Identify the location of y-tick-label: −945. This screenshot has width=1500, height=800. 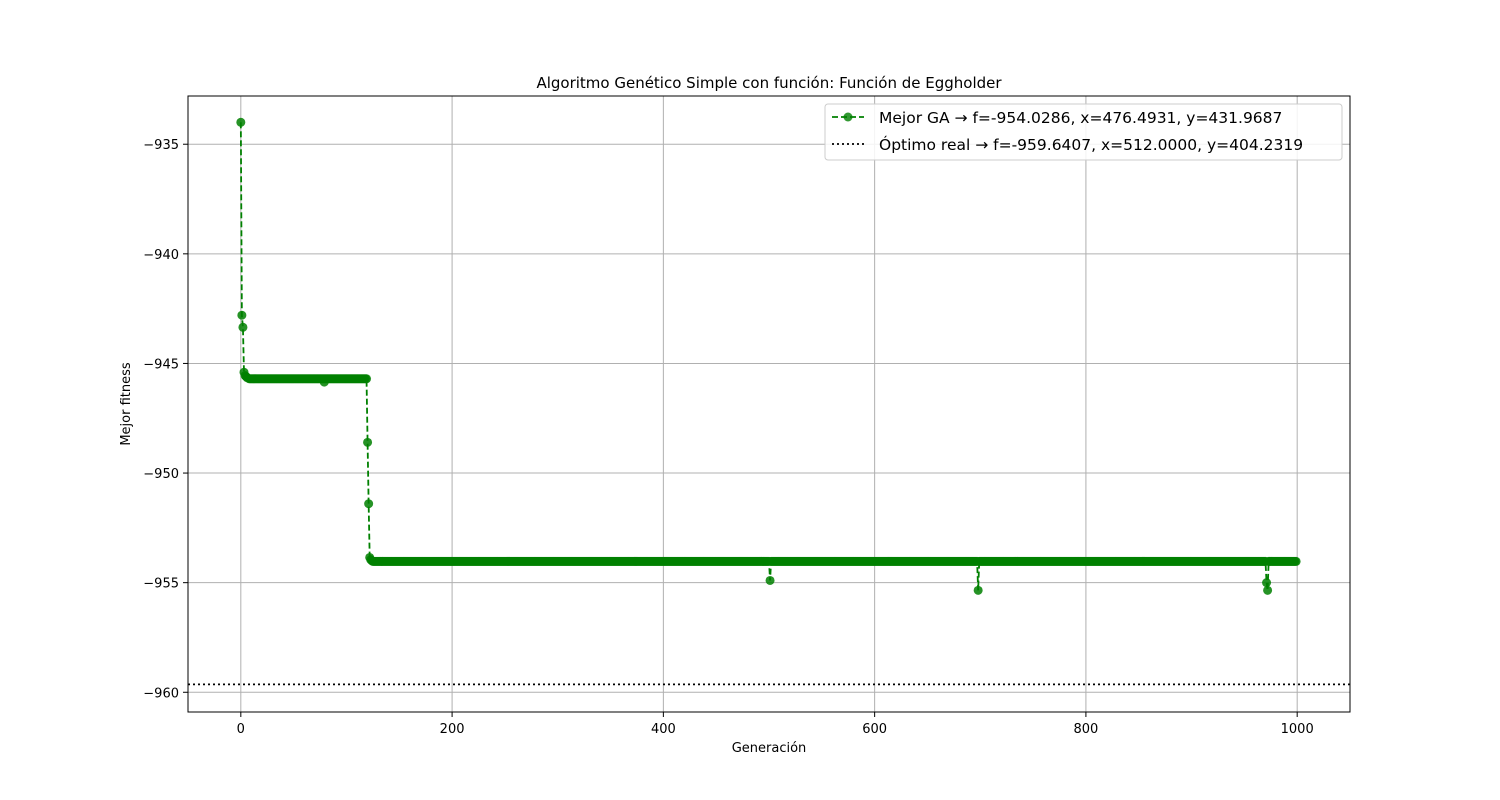
(161, 364).